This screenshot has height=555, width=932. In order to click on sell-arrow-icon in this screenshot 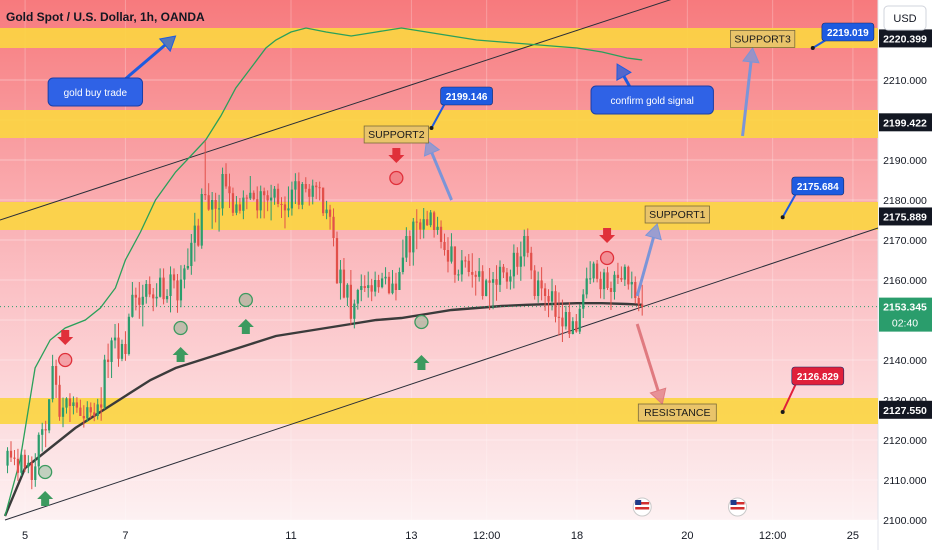, I will do `click(396, 155)`.